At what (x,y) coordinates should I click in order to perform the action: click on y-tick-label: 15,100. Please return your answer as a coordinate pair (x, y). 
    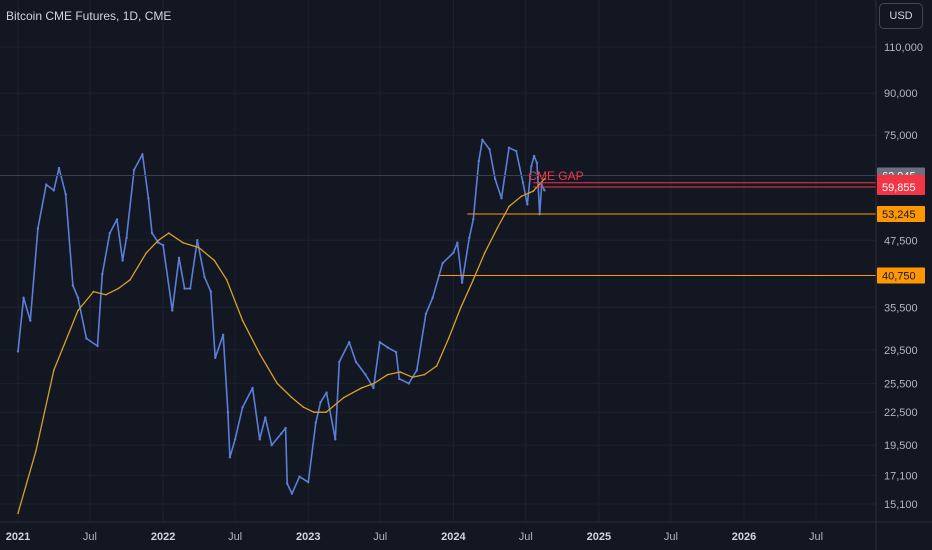
    Looking at the image, I should click on (901, 505).